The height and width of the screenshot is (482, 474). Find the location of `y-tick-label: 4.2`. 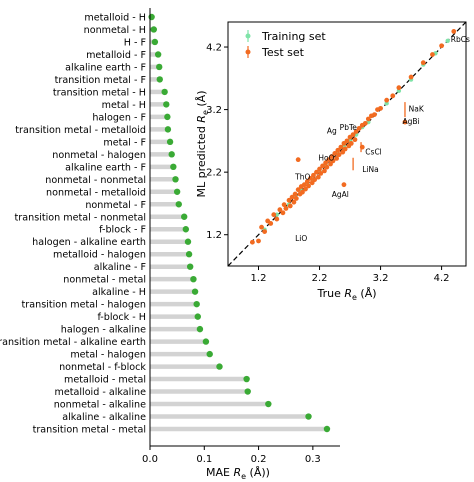

y-tick-label: 4.2 is located at coordinates (214, 48).